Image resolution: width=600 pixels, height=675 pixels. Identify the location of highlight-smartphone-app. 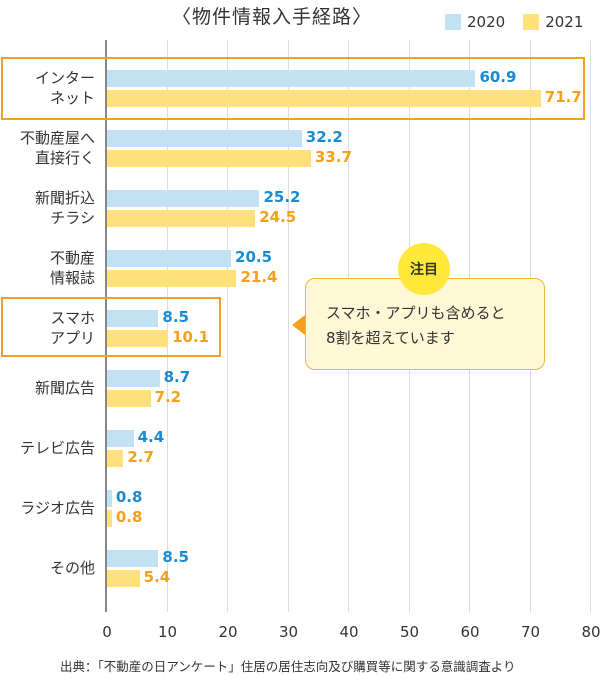
(111, 327).